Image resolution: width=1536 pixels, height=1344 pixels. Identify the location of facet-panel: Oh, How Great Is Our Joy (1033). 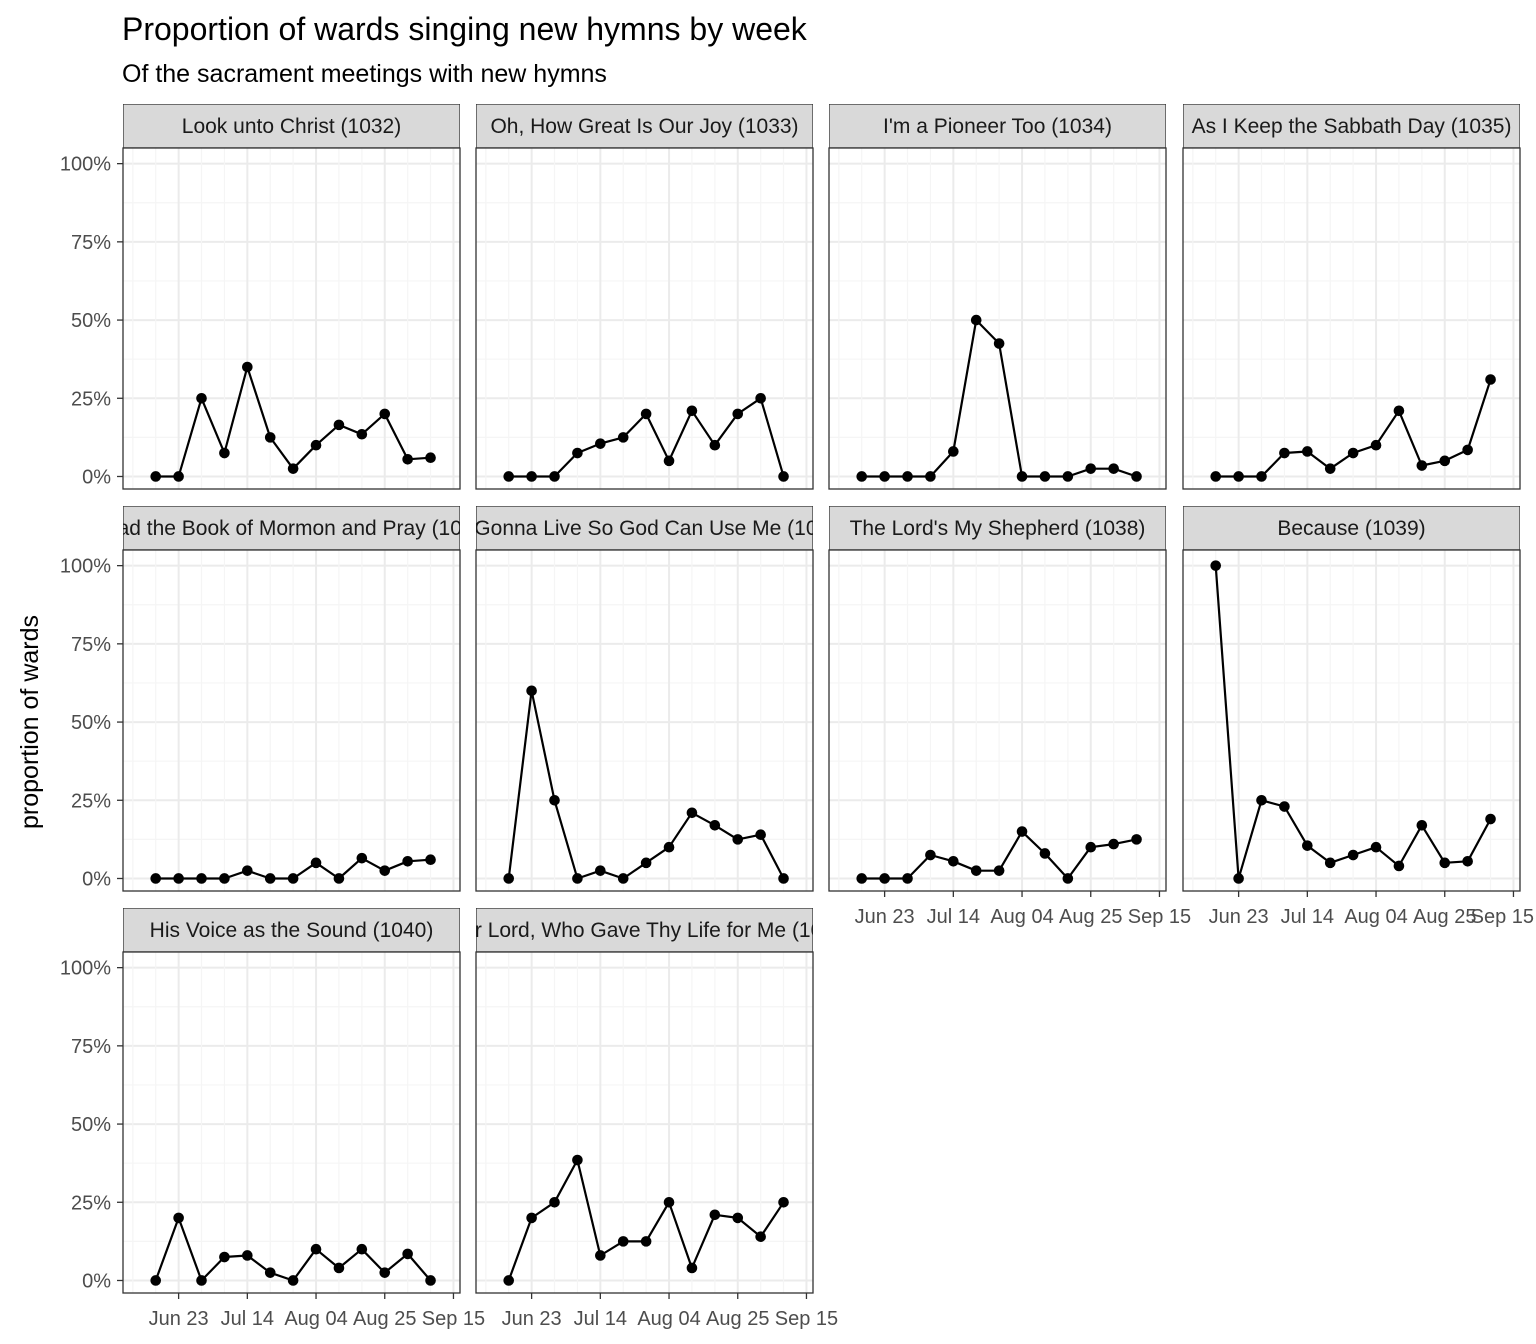
(644, 297).